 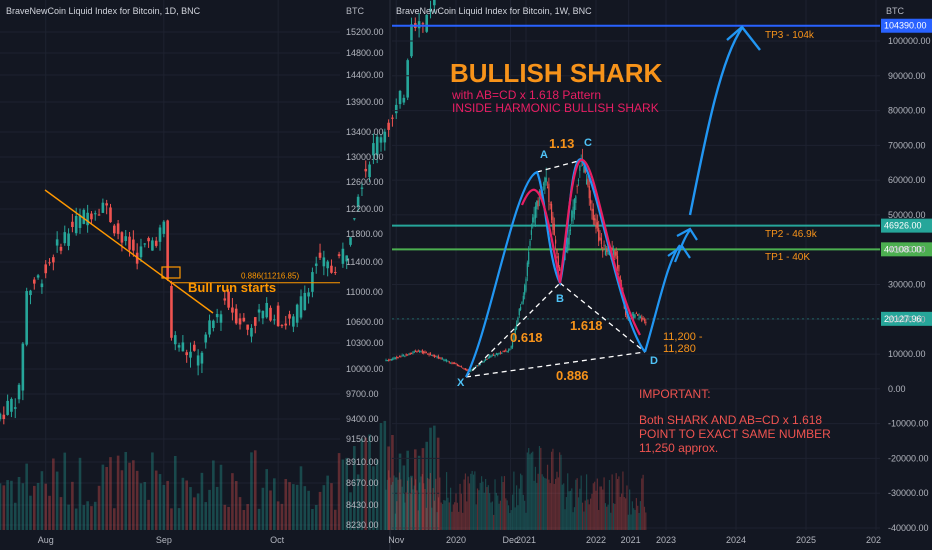 What do you see at coordinates (908, 528) in the screenshot?
I see `weekly-price-tick: -40000.00` at bounding box center [908, 528].